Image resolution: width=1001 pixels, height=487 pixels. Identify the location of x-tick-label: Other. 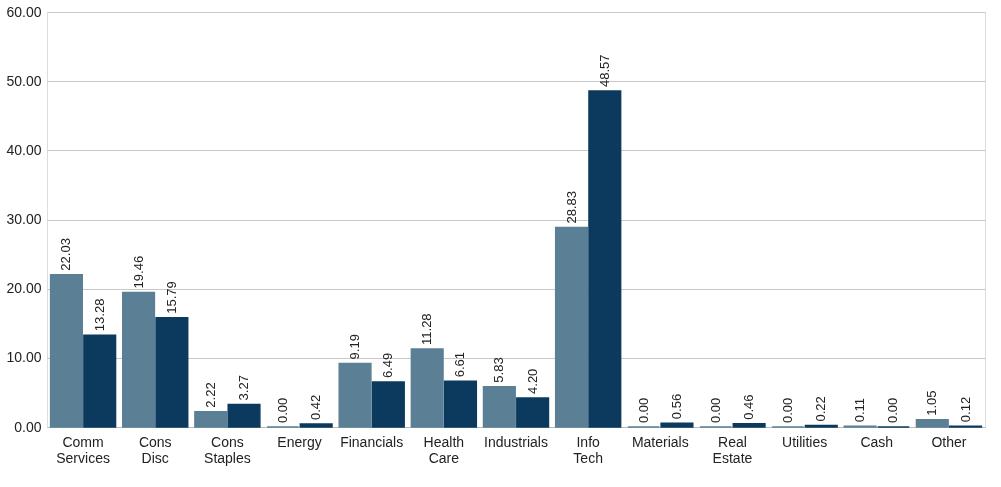
(949, 441).